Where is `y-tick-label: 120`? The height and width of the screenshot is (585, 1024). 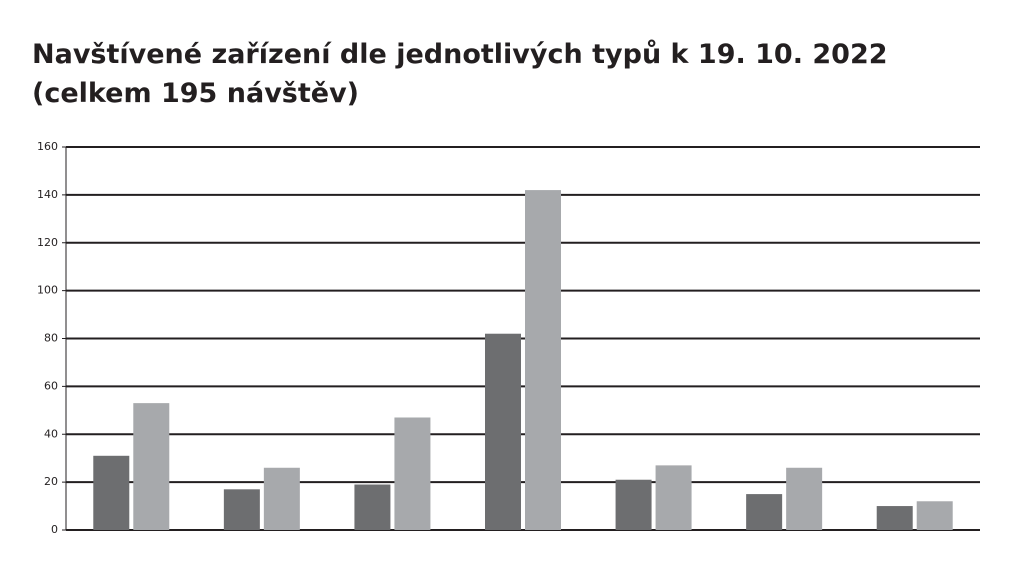 y-tick-label: 120 is located at coordinates (47, 242).